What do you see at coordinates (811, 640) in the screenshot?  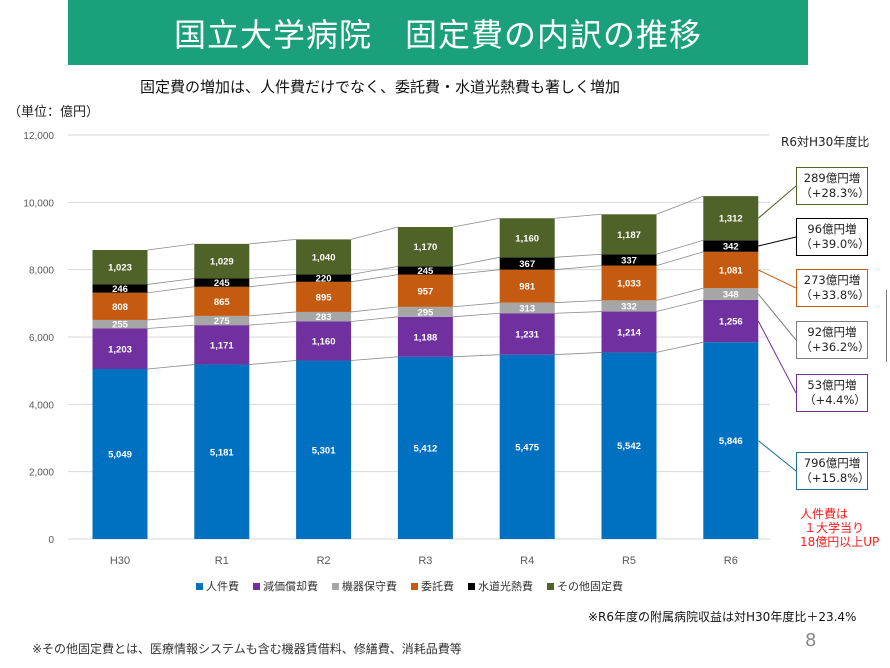 I see `page-number: 8` at bounding box center [811, 640].